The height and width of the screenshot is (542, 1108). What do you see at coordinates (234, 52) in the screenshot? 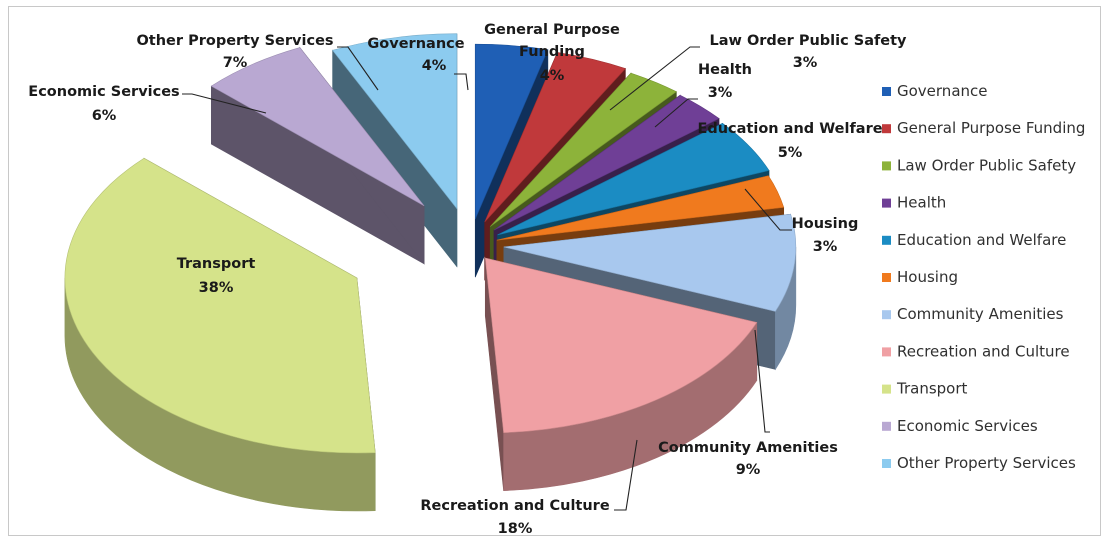
I see `callout-other-property-services: Other Property Services 7%` at bounding box center [234, 52].